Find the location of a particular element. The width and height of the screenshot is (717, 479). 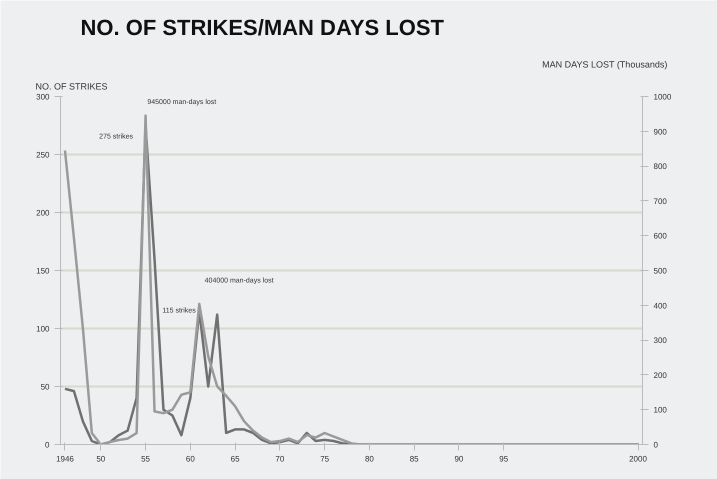

y-tick-label: 250 is located at coordinates (43, 155).